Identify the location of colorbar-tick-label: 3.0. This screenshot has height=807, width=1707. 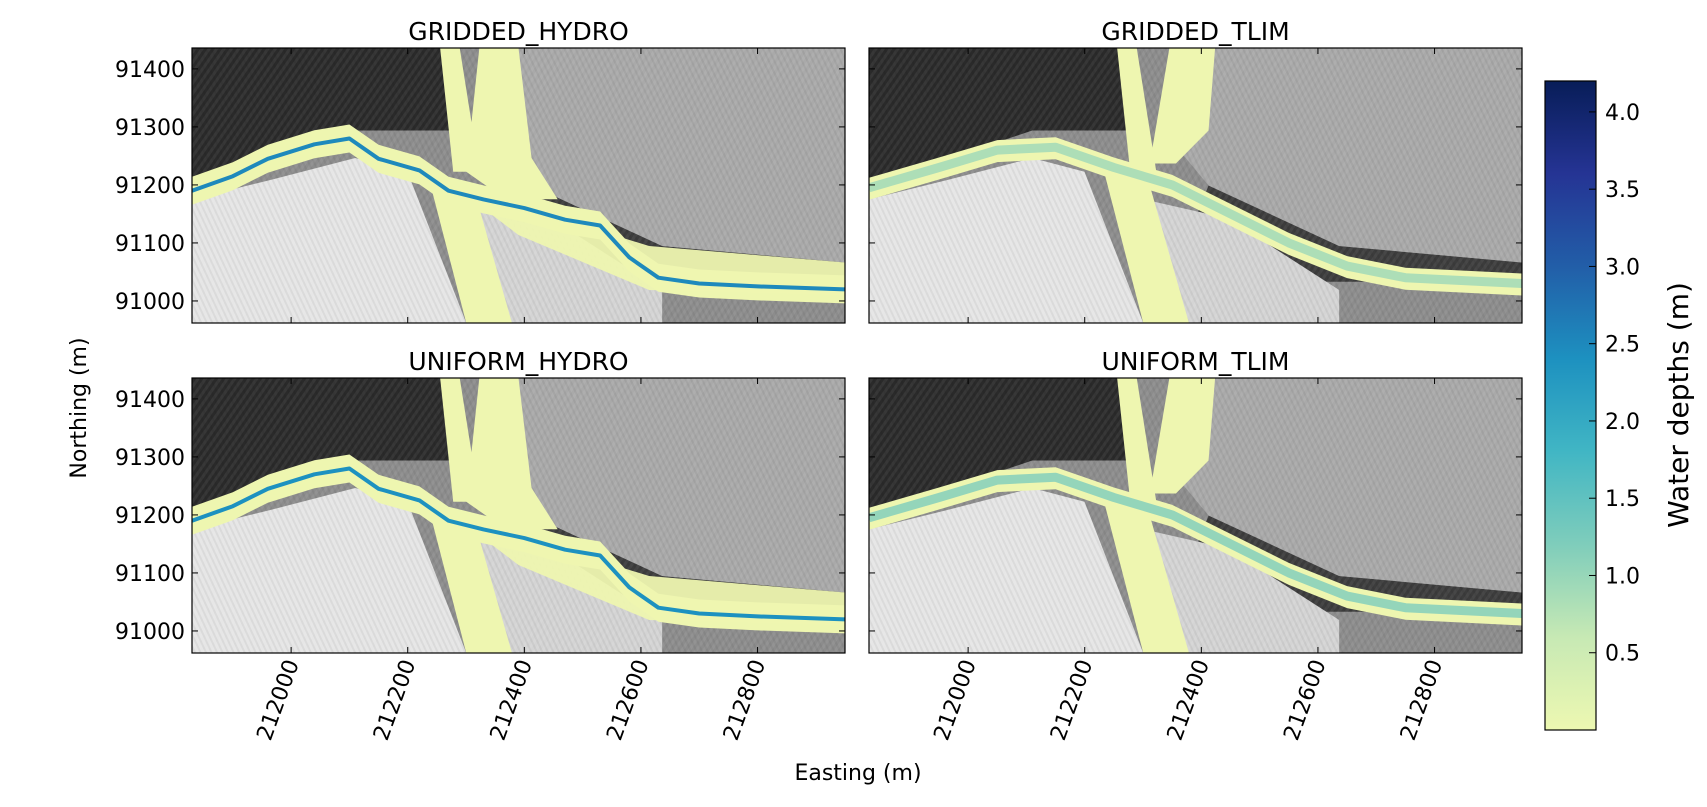
(1622, 267).